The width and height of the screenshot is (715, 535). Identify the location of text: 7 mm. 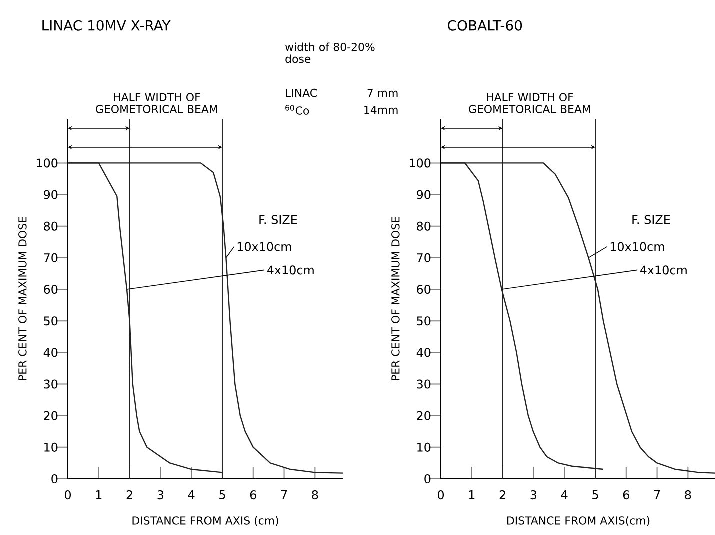
(383, 93).